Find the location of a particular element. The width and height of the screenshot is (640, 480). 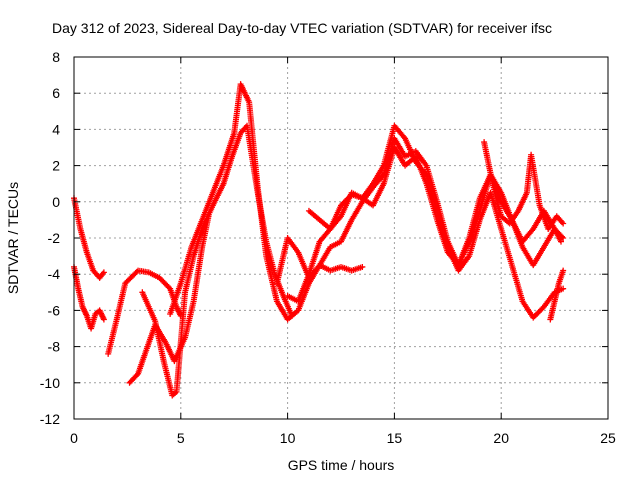

y-tick-label: 2 is located at coordinates (56, 166).